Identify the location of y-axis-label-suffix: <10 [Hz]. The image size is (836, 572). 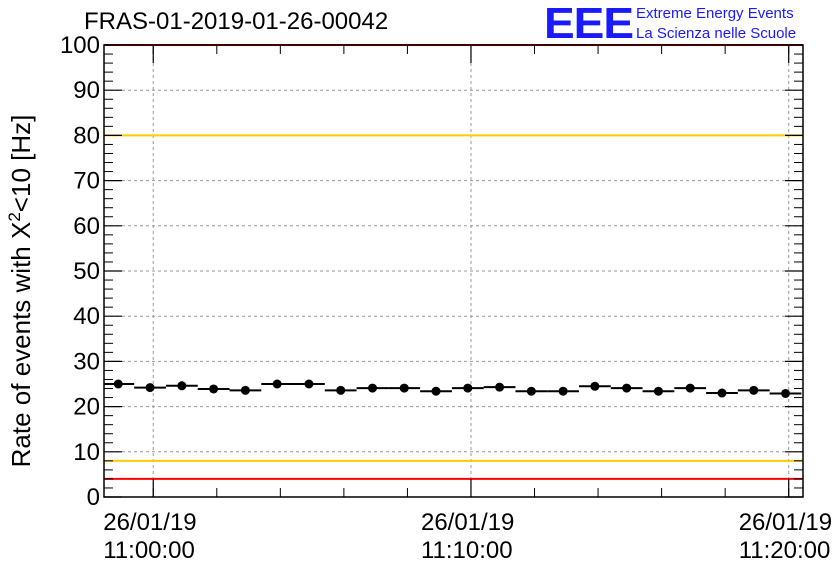
(21, 164).